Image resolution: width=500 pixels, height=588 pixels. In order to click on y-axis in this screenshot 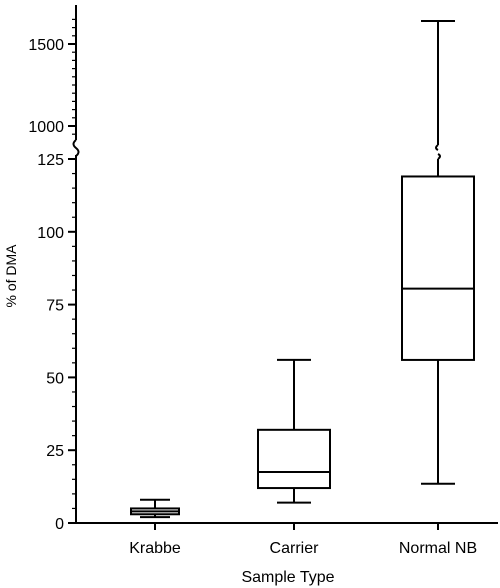, I will do `click(76, 264)`.